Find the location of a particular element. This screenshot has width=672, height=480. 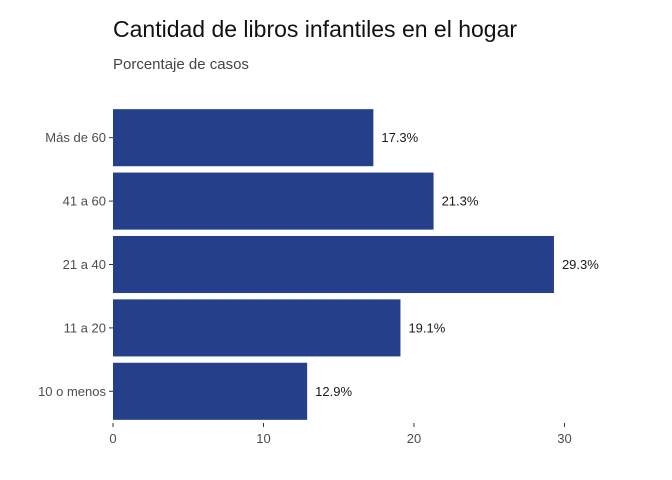

y-tick-label: 11 a 20 is located at coordinates (85, 327).